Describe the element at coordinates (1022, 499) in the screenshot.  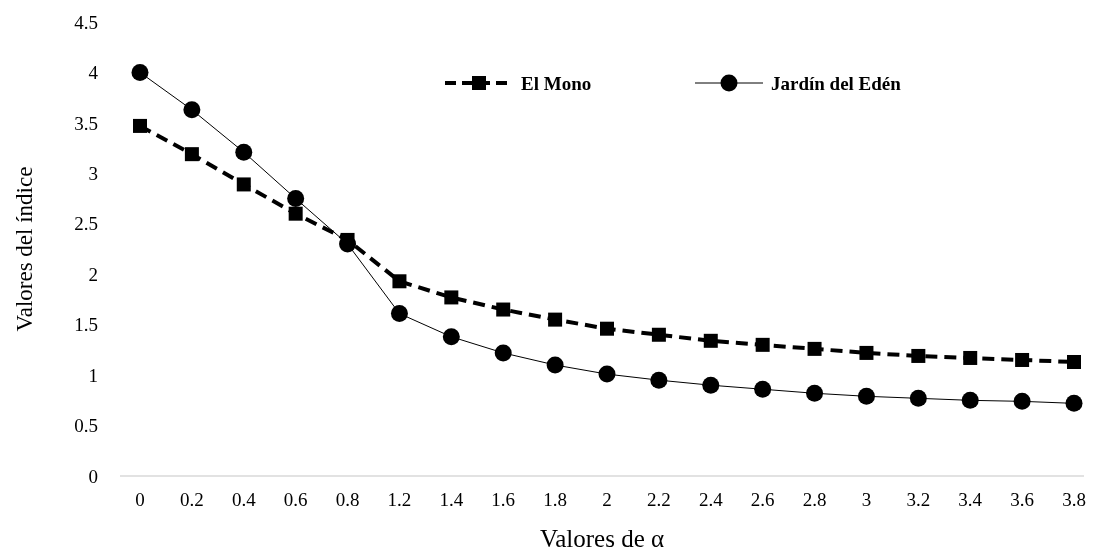
I see `x-tick-label: 3.6` at that location.